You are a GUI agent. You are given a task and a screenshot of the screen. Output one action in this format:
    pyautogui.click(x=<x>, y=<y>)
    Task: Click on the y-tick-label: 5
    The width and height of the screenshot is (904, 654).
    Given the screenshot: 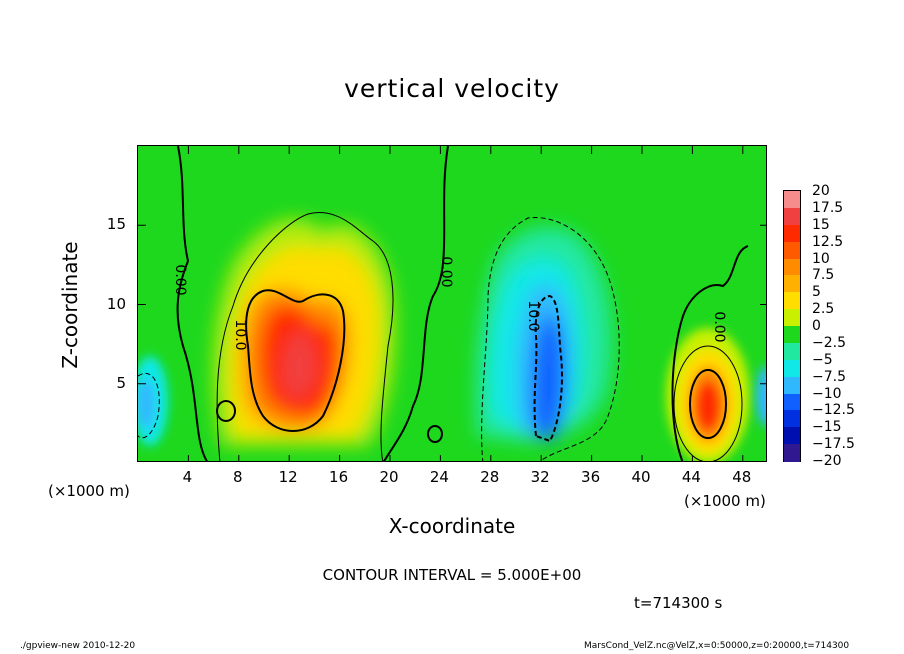 What is the action you would take?
    pyautogui.click(x=121, y=382)
    